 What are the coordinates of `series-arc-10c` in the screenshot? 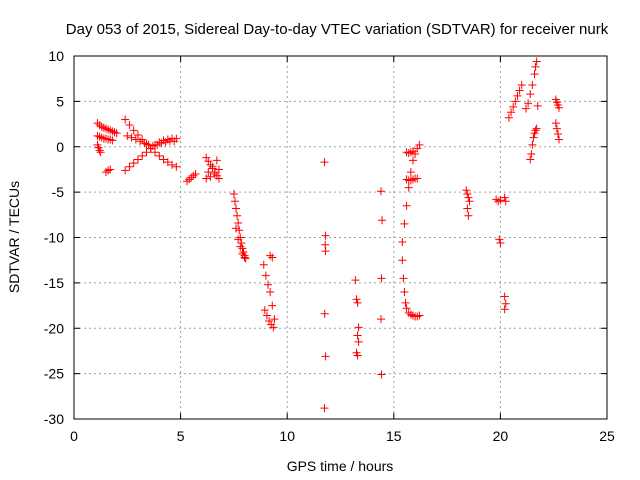 It's located at (412, 179).